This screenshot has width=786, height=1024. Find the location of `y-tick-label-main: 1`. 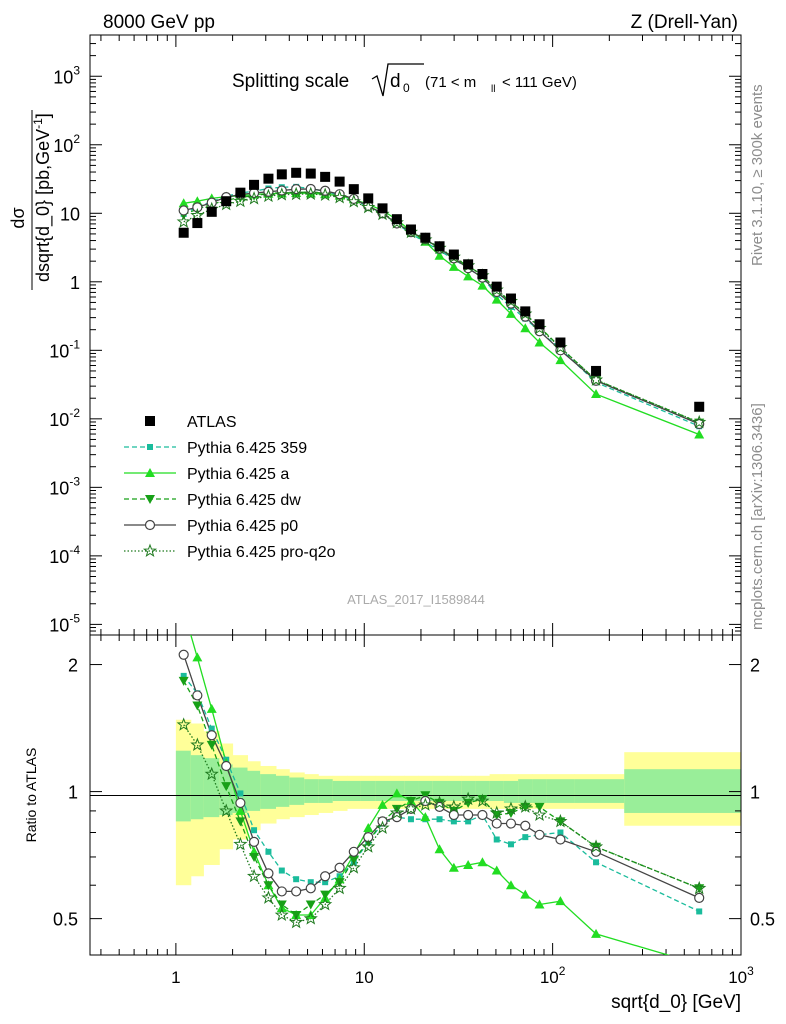

y-tick-label-main: 1 is located at coordinates (75, 283).